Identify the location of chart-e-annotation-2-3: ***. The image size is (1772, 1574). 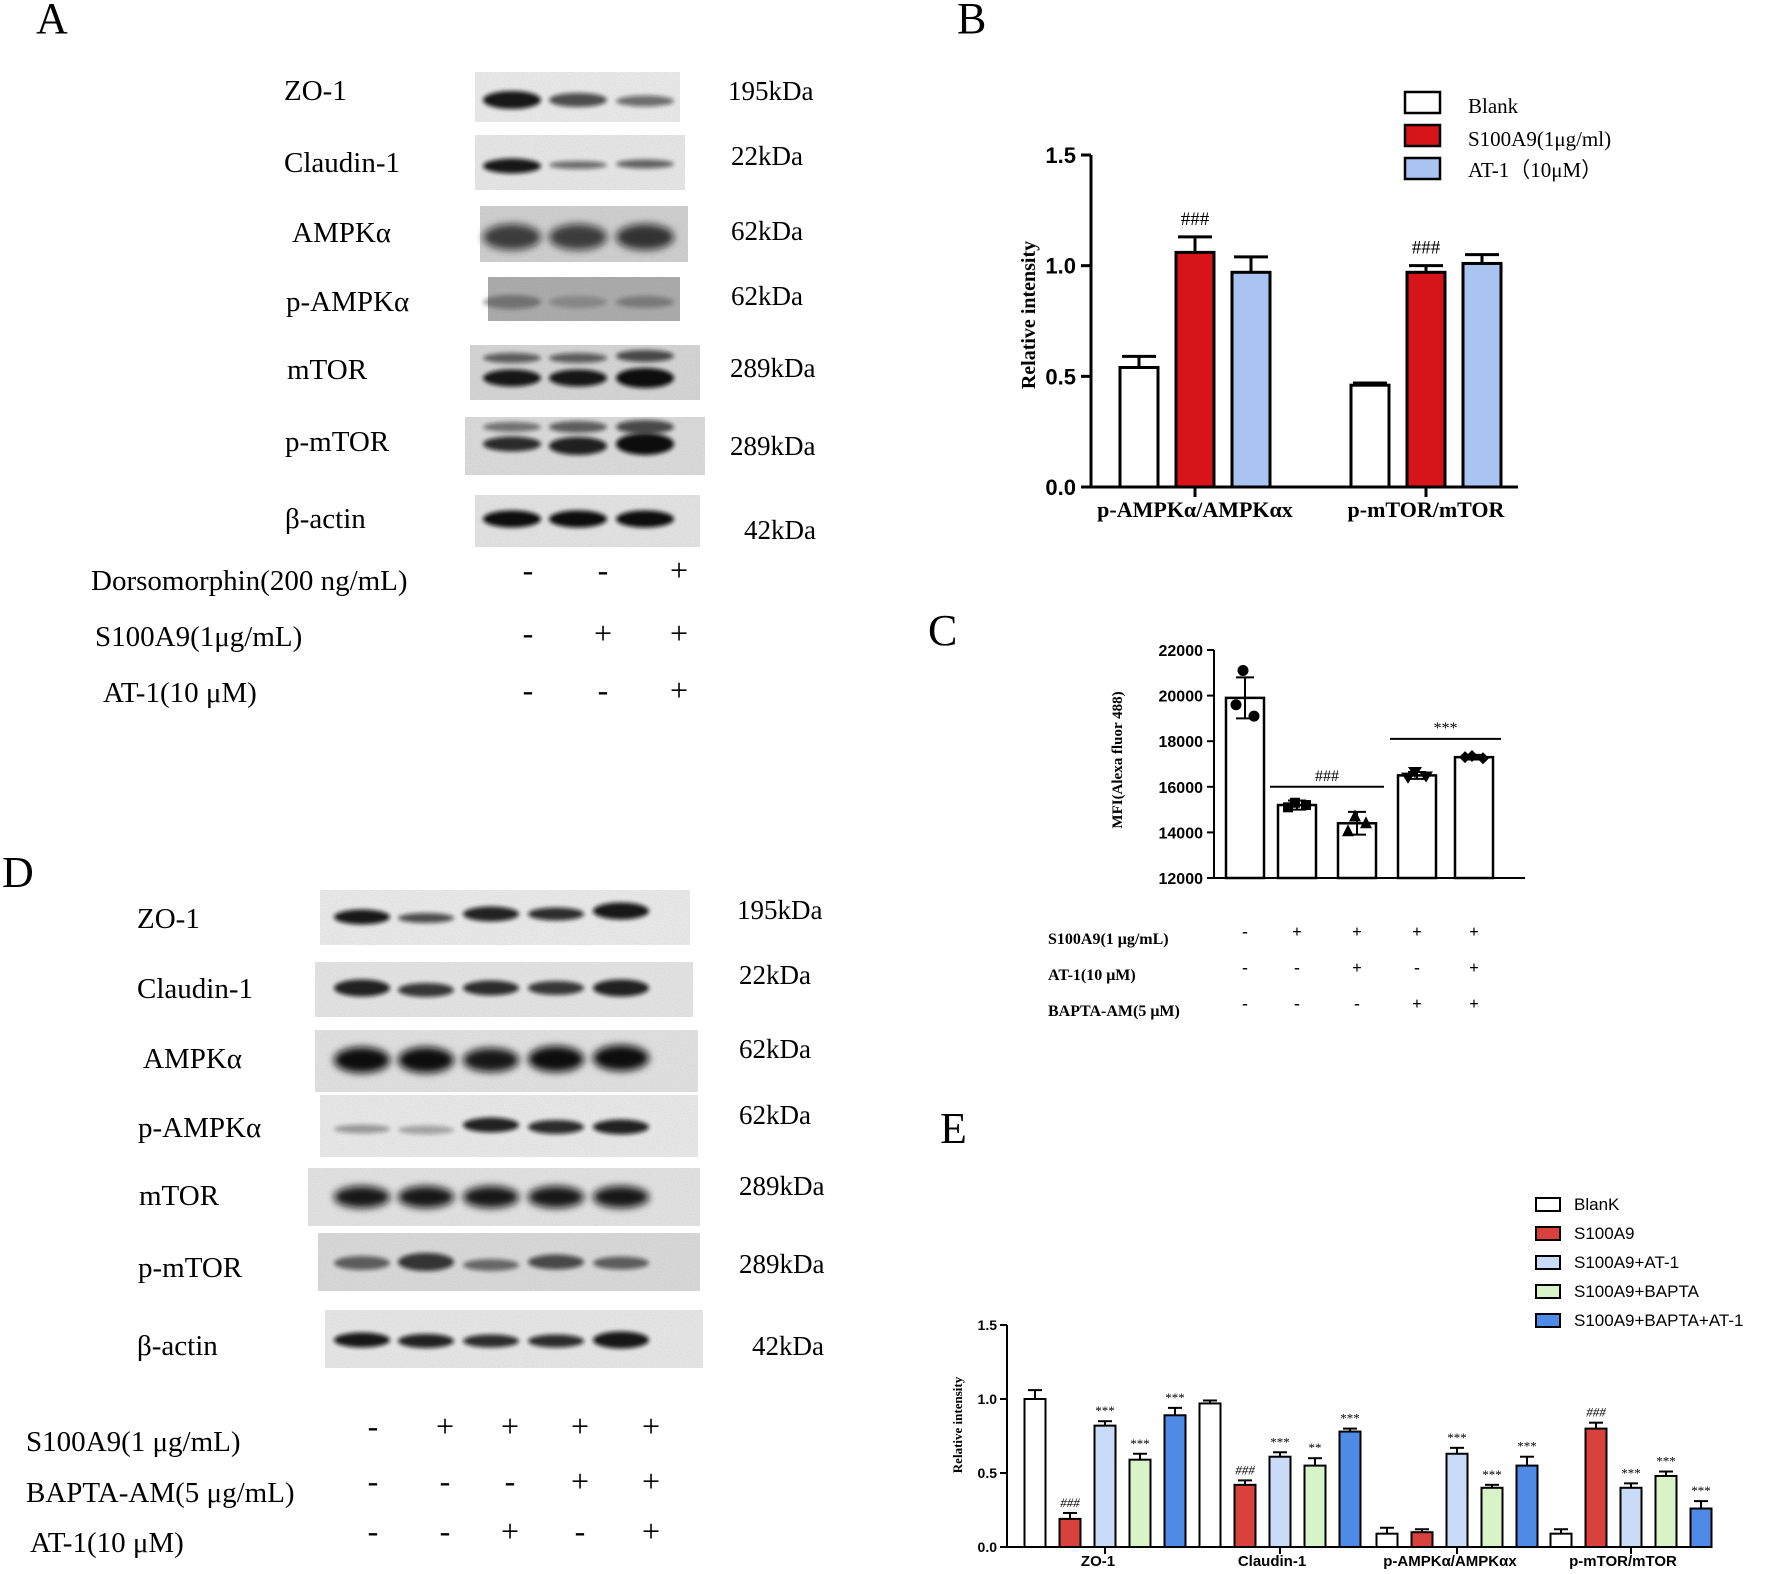
(1492, 1474).